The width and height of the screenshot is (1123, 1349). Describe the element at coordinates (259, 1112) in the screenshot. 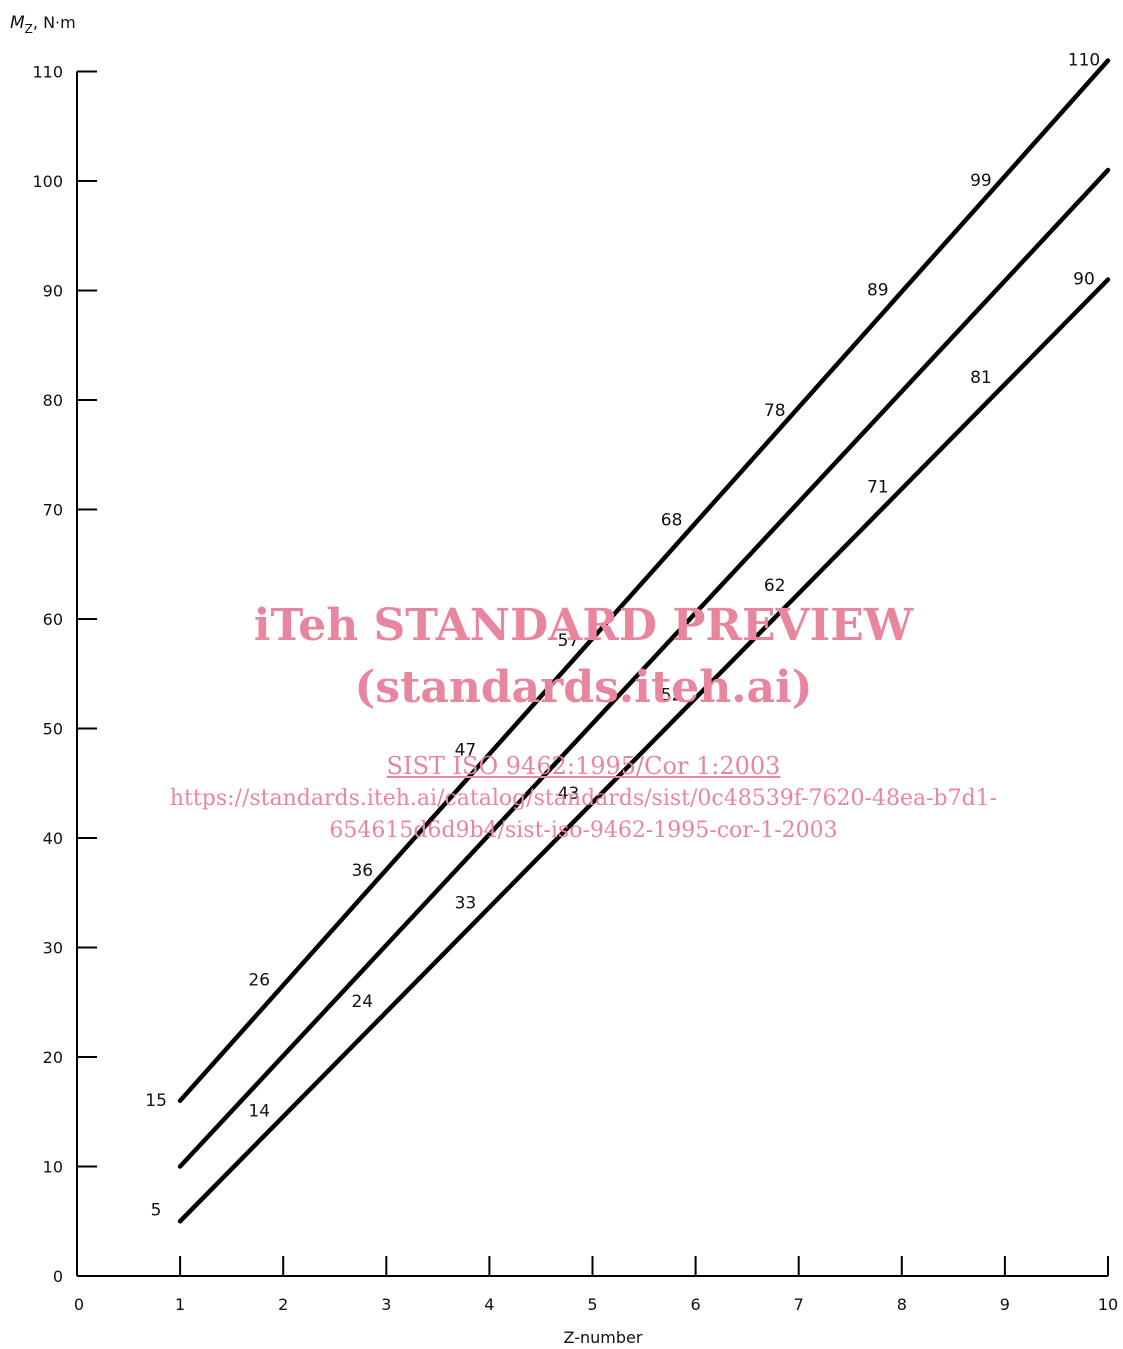

I see `data-label: 14` at that location.